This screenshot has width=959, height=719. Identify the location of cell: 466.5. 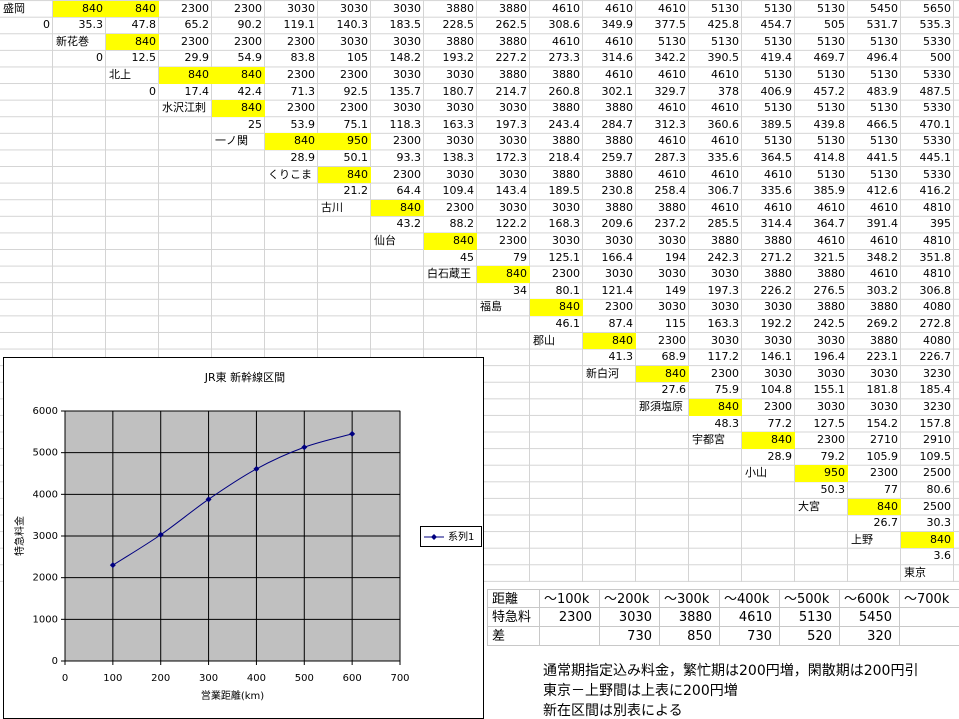
(882, 124).